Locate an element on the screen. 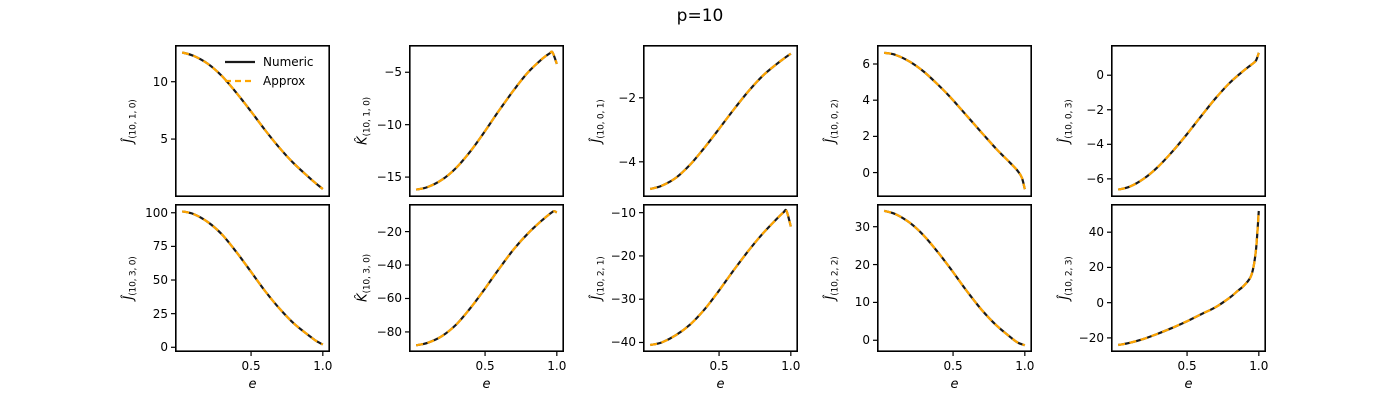 The width and height of the screenshot is (1400, 400). y-tick-label: 2 is located at coordinates (866, 136).